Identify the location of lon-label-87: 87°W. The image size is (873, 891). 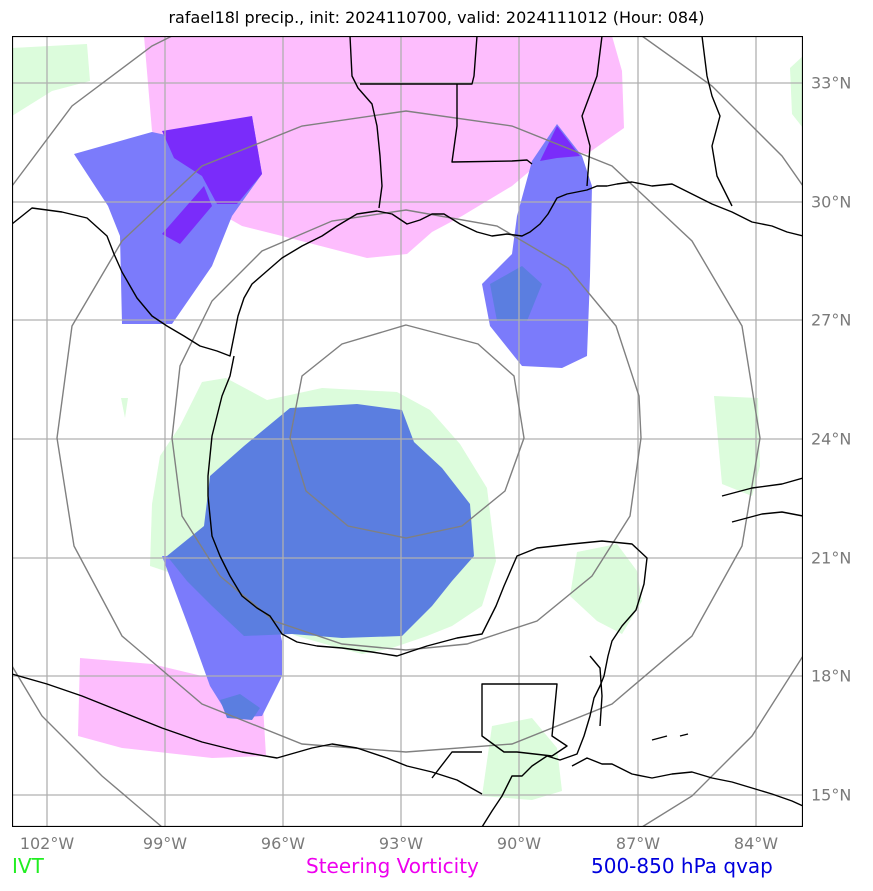
(638, 843).